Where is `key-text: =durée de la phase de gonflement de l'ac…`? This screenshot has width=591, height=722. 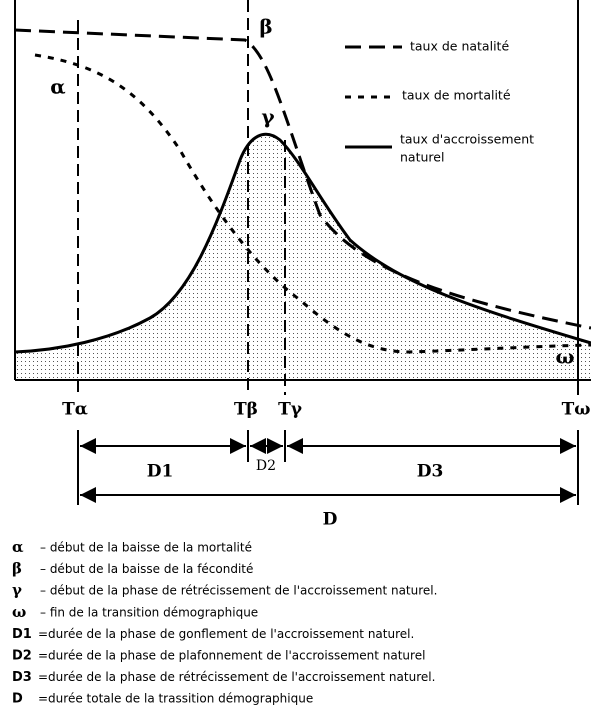
key-text: =durée de la phase de gonflement de l'ac… is located at coordinates (226, 634).